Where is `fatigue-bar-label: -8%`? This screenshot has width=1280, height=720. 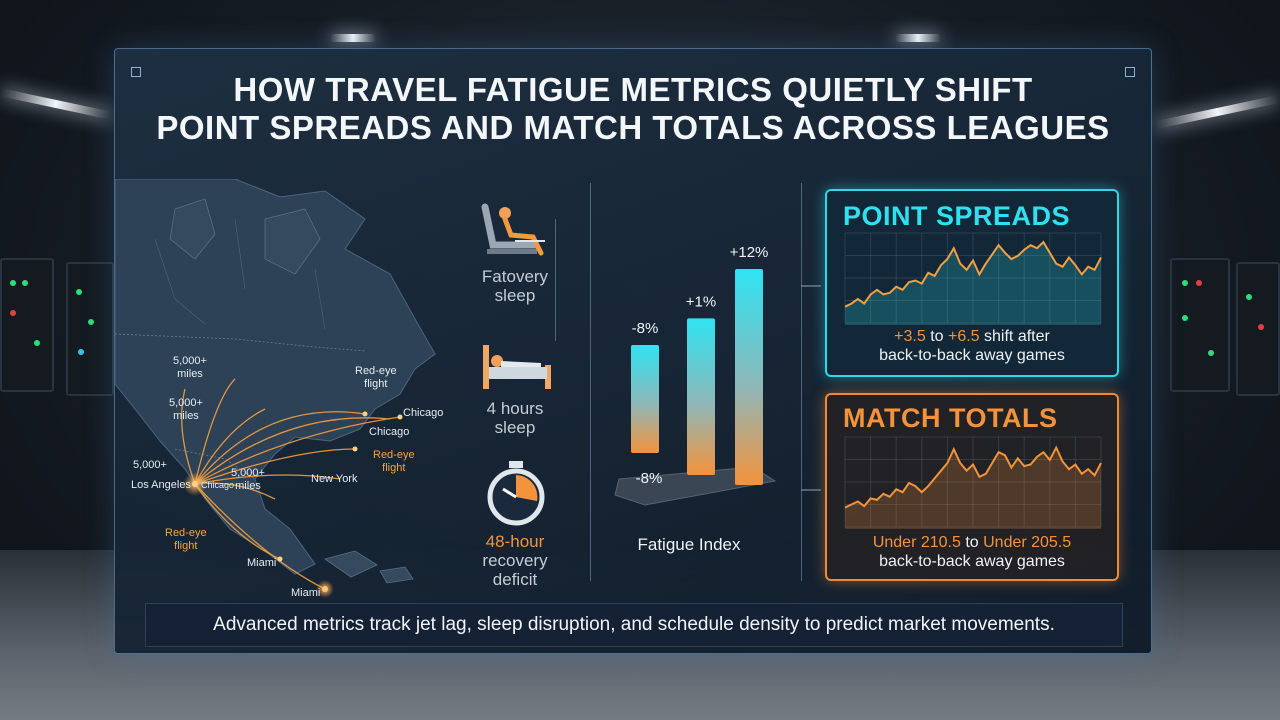
fatigue-bar-label: -8% is located at coordinates (645, 328).